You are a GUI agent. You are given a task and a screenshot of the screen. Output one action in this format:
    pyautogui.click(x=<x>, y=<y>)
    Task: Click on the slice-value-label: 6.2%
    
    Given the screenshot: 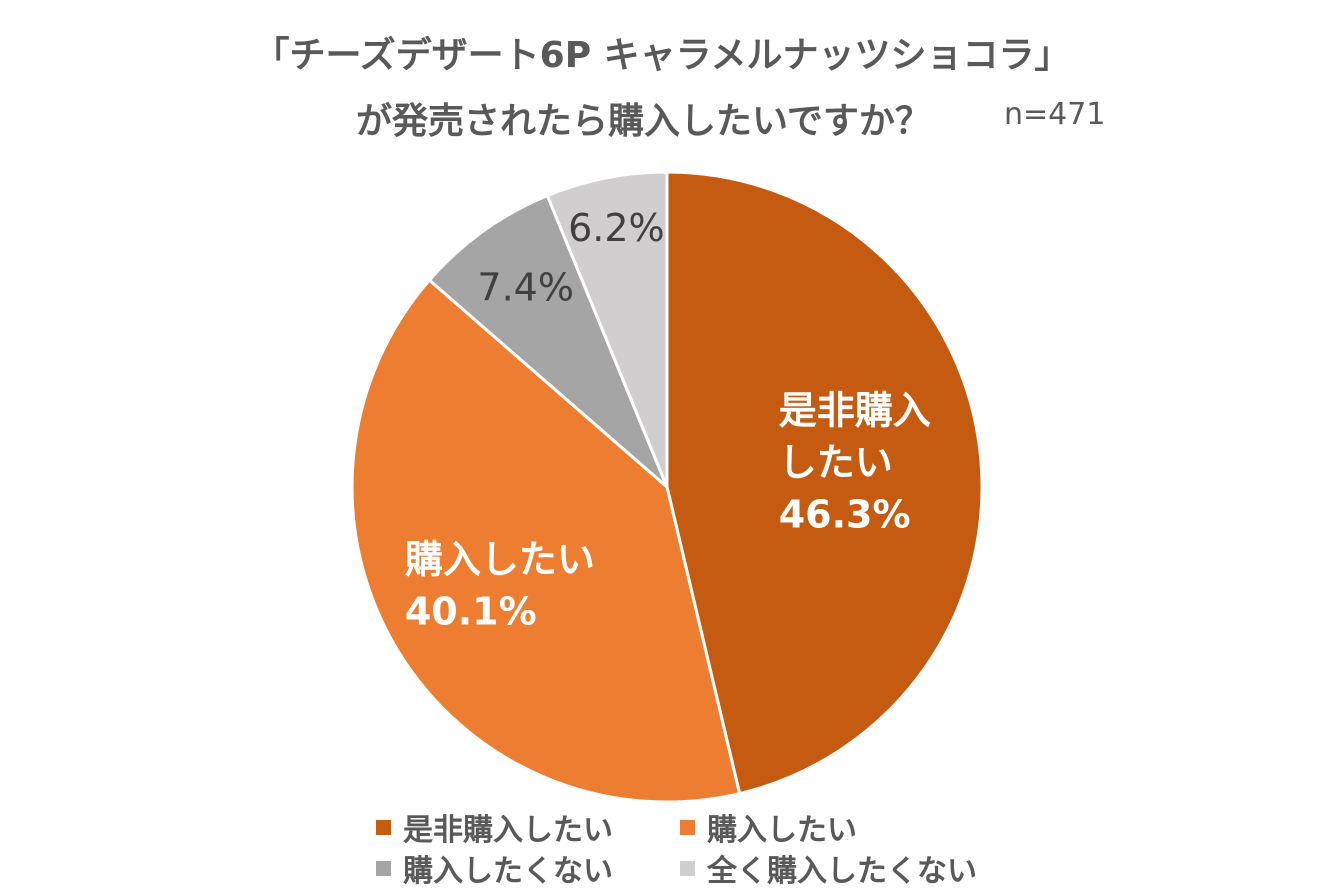 What is the action you would take?
    pyautogui.click(x=616, y=228)
    